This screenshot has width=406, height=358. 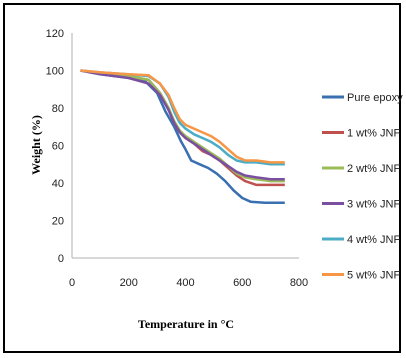 I want to click on y-axis-title: Weight (%), so click(x=36, y=145).